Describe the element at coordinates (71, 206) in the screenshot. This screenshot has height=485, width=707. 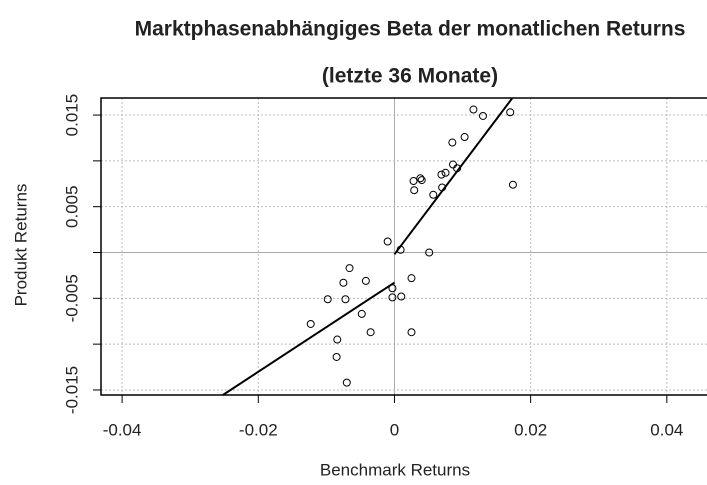
I see `y-tick-label: 0.005` at that location.